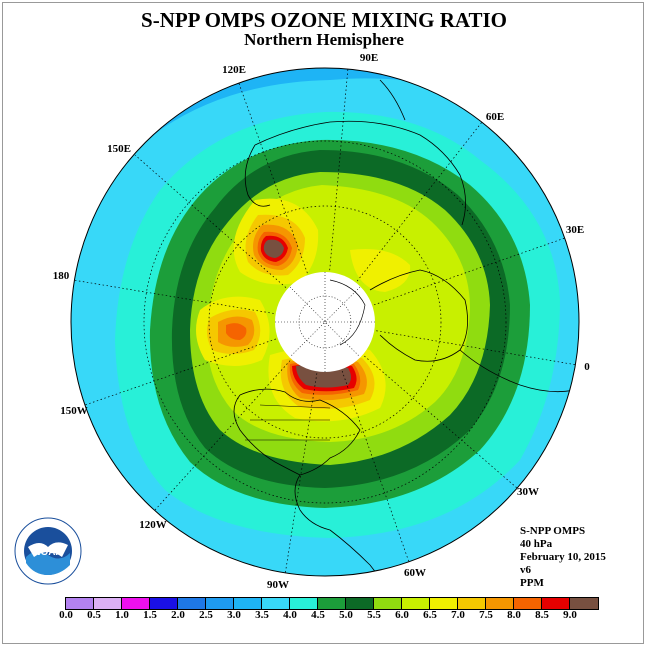 This screenshot has height=648, width=648. Describe the element at coordinates (94, 615) in the screenshot. I see `colorbar-label: 0.5` at that location.